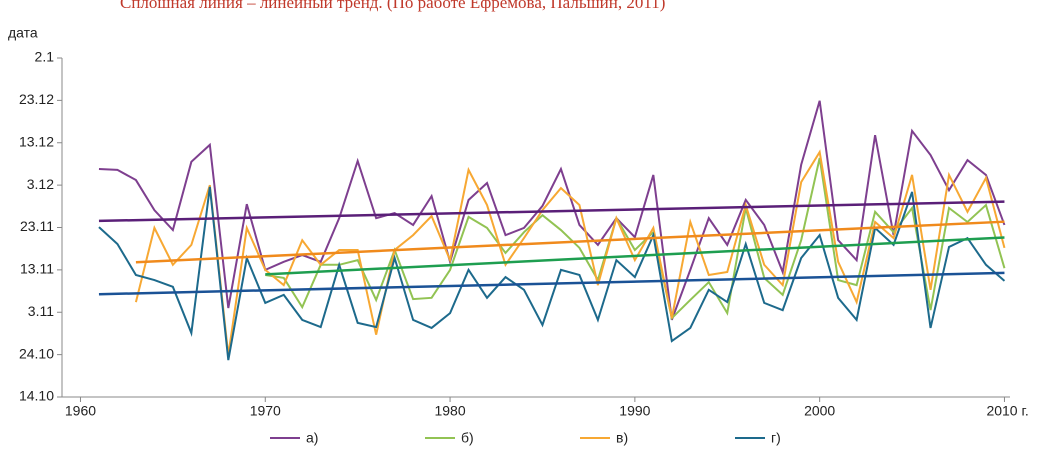 The height and width of the screenshot is (456, 1039). What do you see at coordinates (36, 141) in the screenshot?
I see `y-tick-label: 13.12` at bounding box center [36, 141].